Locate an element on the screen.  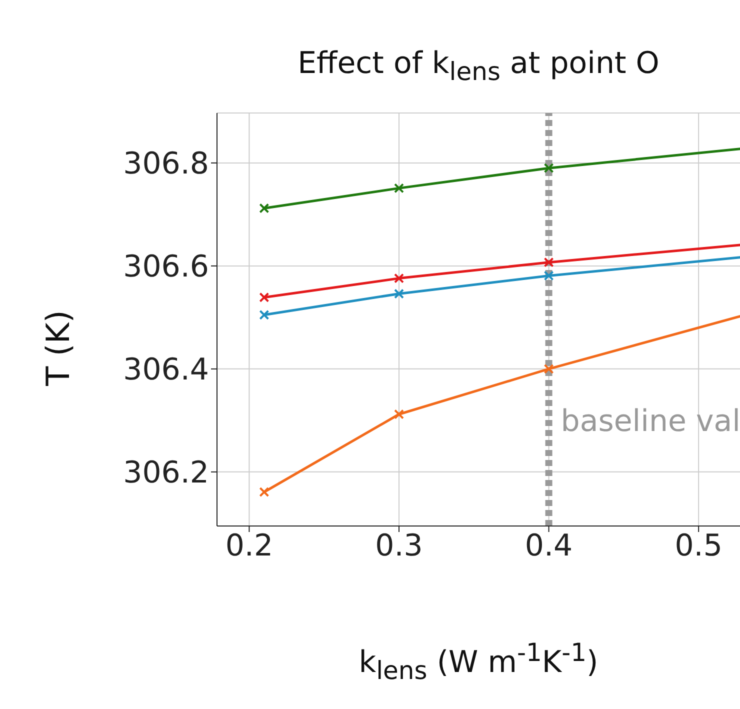
x-tick-label: 0.2 is located at coordinates (249, 546).